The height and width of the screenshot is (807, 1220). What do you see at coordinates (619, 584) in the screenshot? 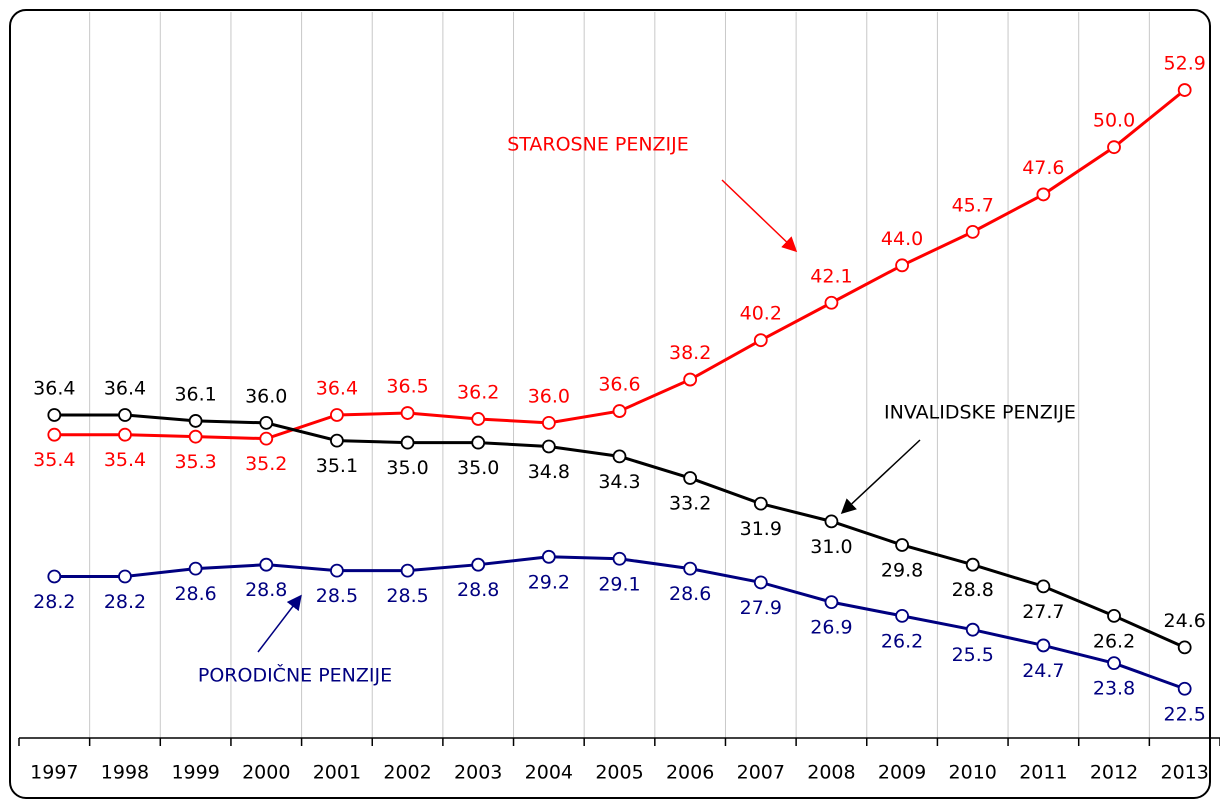
I see `data-label: 29.1` at bounding box center [619, 584].